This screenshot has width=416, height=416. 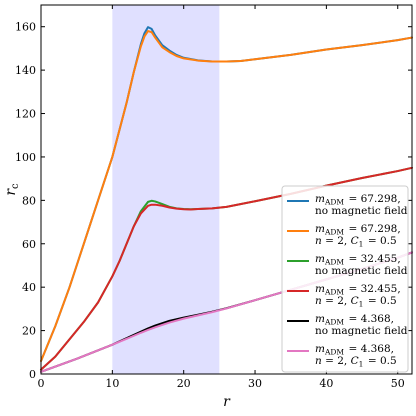 What do you see at coordinates (326, 383) in the screenshot?
I see `x-tick-label: 40` at bounding box center [326, 383].